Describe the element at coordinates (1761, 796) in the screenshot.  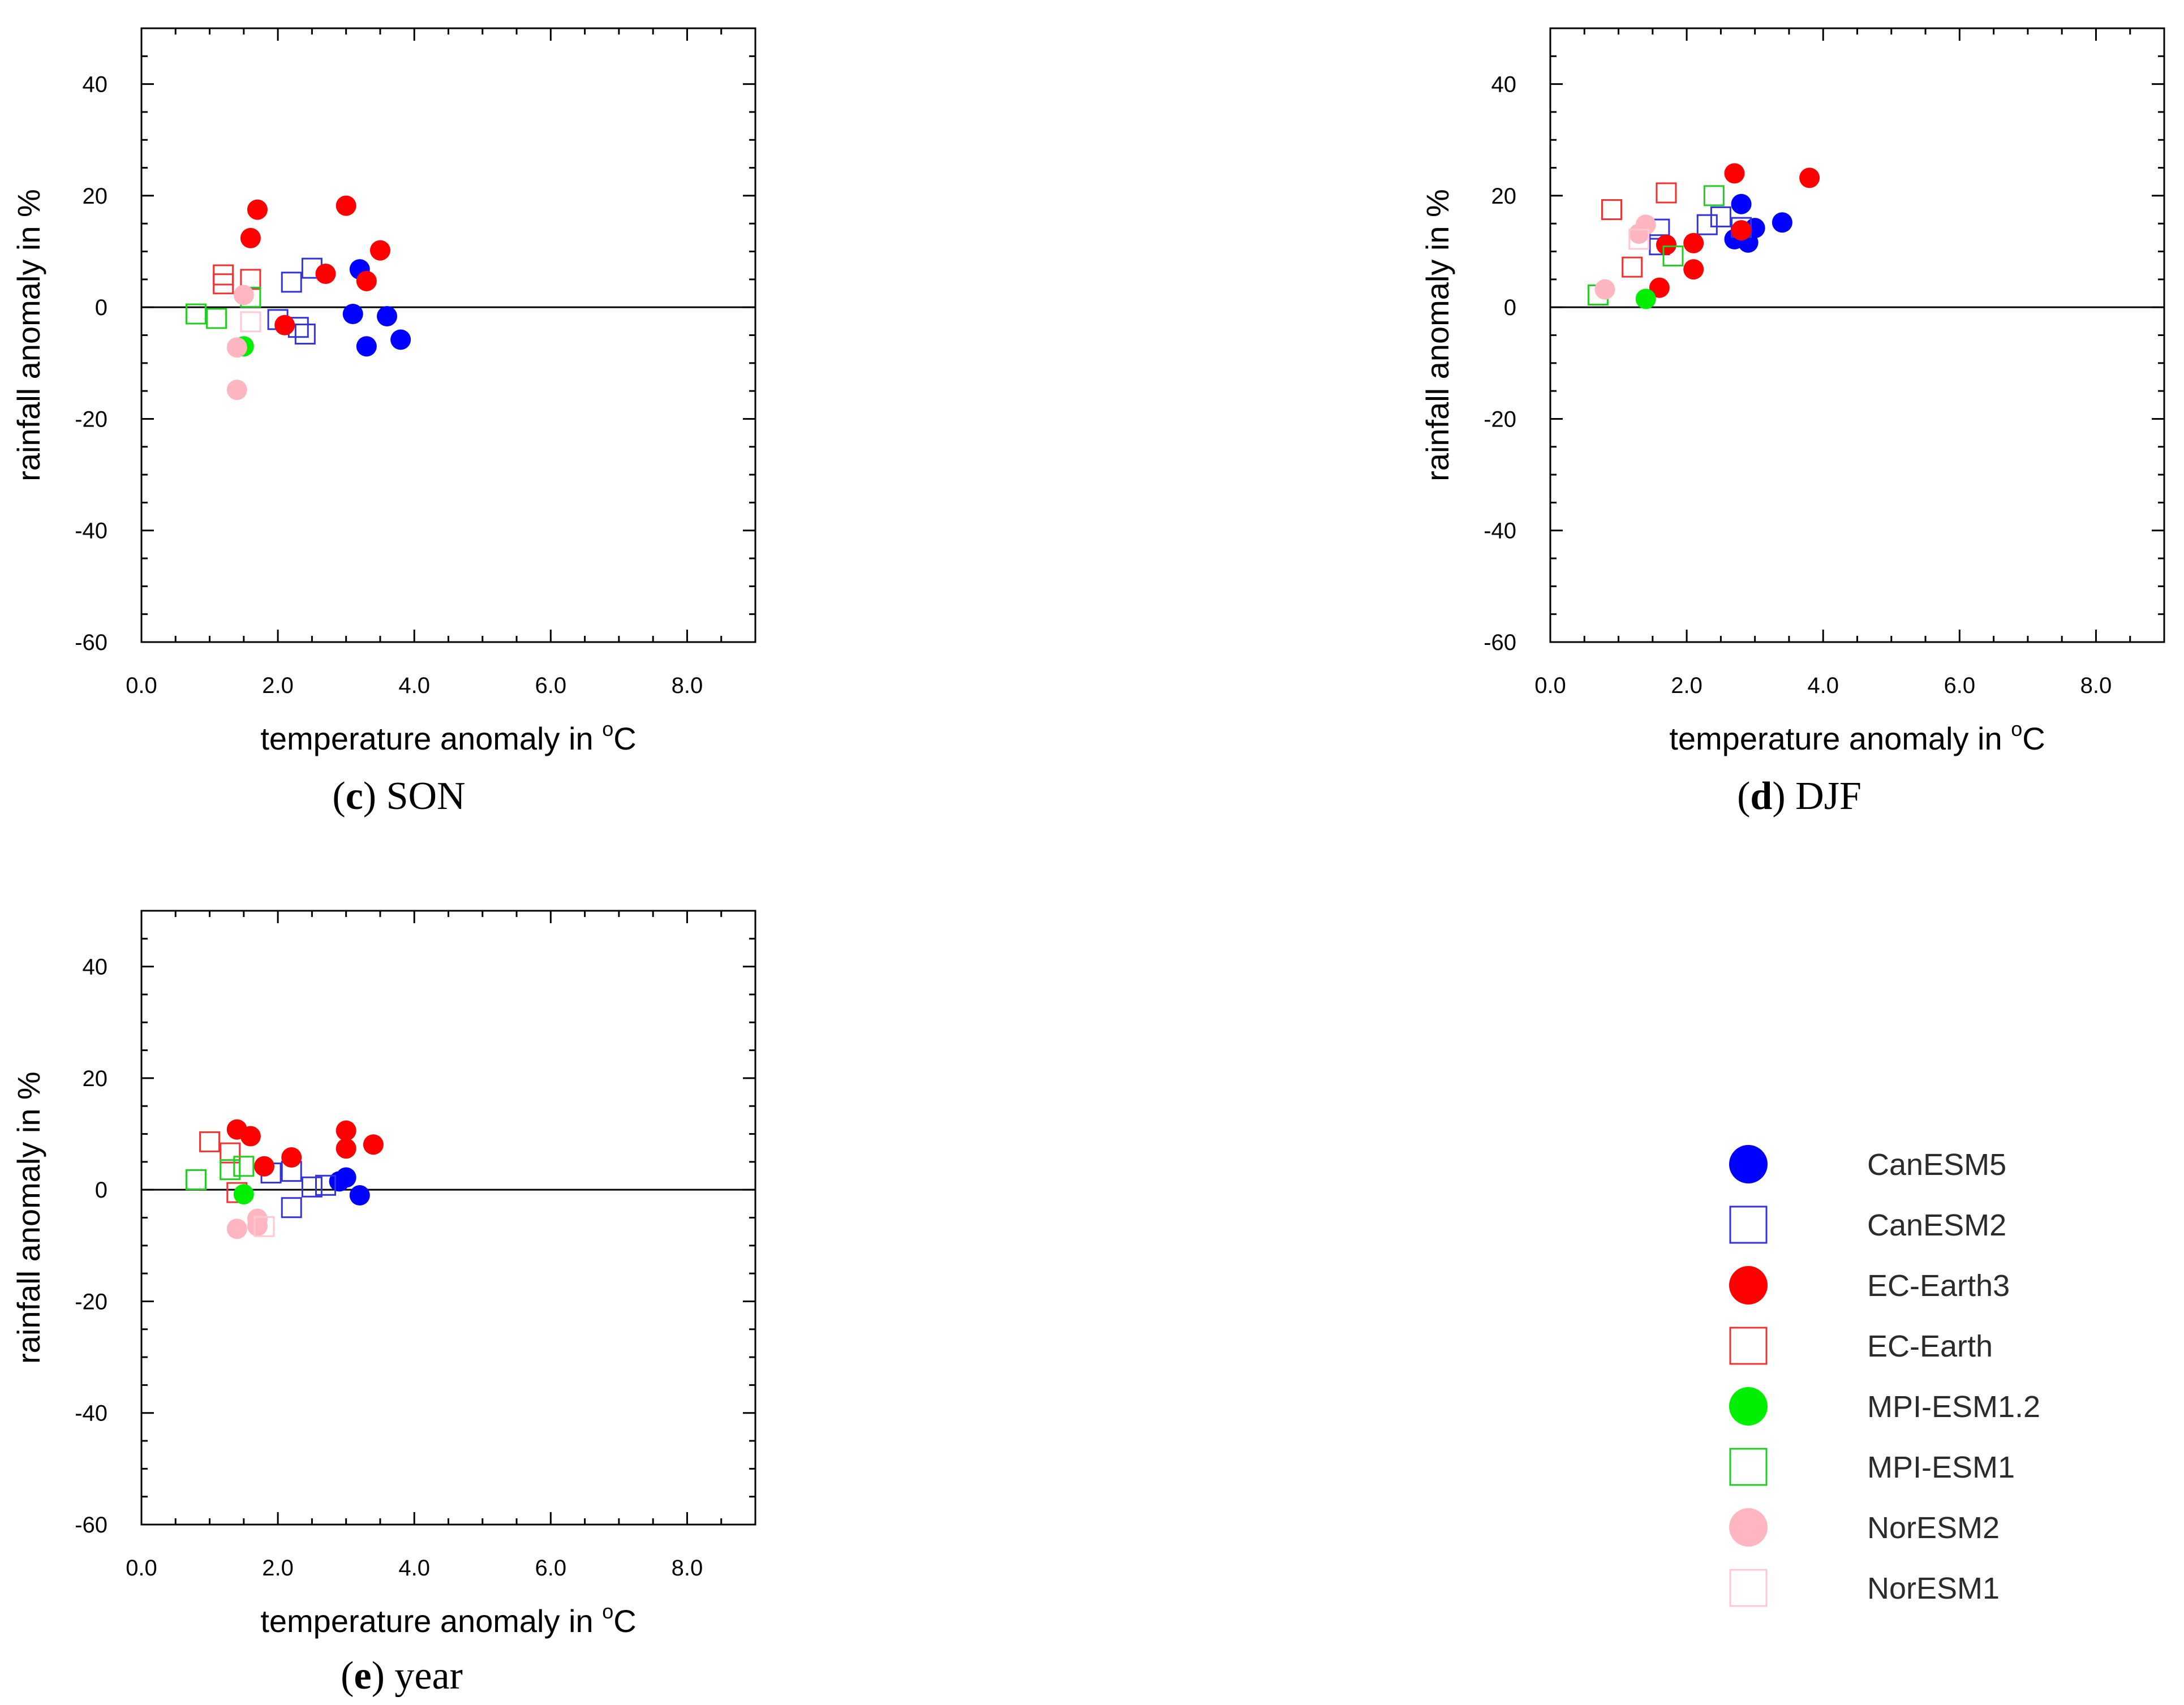
I see `caption-letter: d` at that location.